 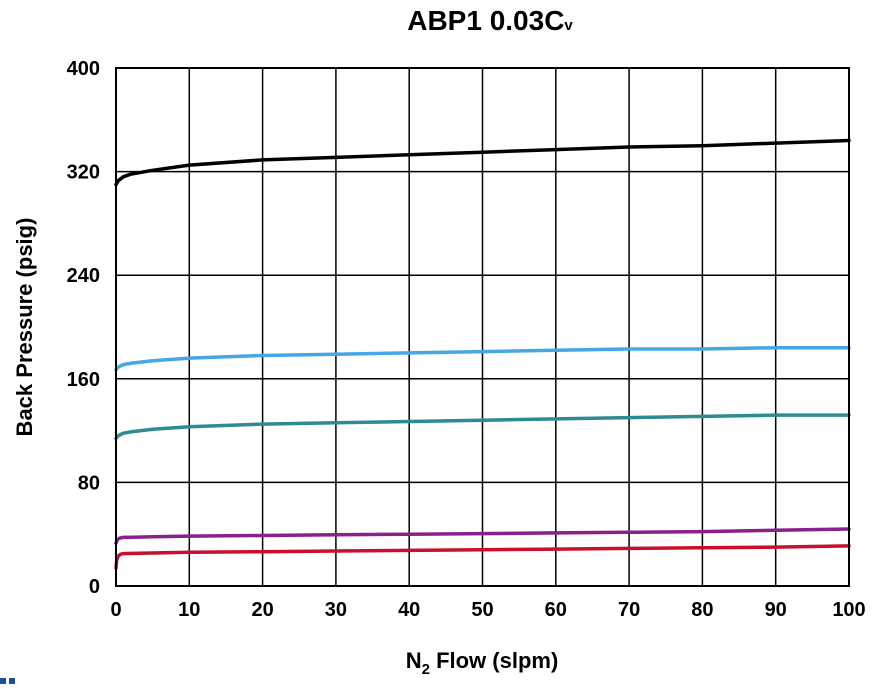 What do you see at coordinates (482, 610) in the screenshot?
I see `x-tick-label: 50` at bounding box center [482, 610].